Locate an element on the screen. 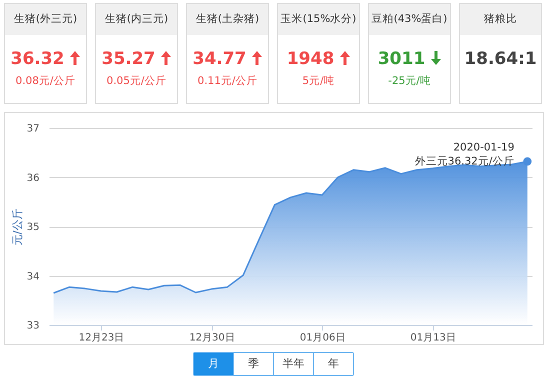 Image resolution: width=550 pixels, height=385 pixels. category-label: 生猪(外三元) is located at coordinates (45, 19).